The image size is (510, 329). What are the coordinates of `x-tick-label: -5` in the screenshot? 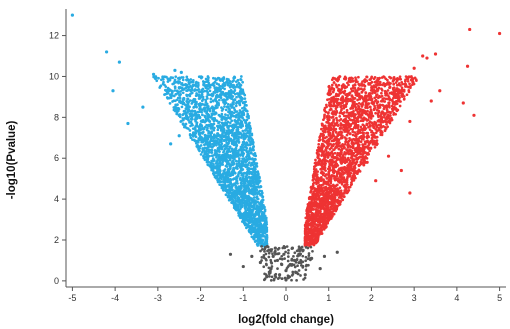 It's located at (72, 298).